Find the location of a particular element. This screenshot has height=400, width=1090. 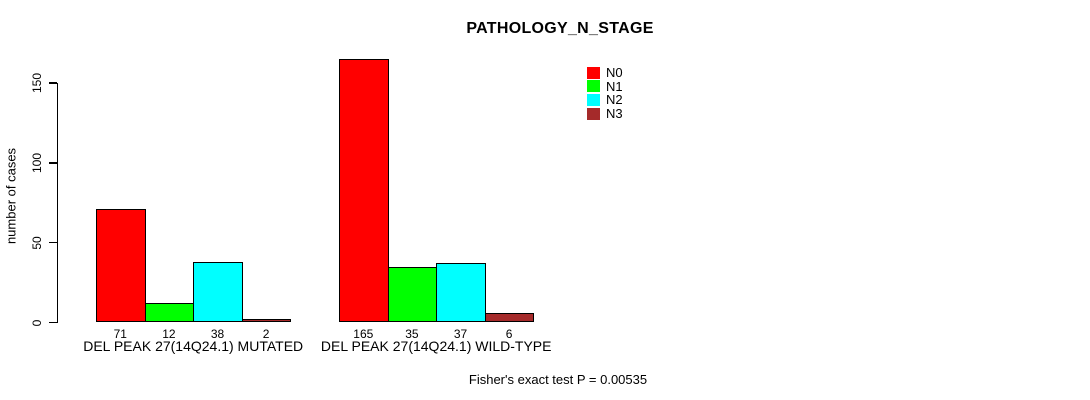

bar-n2-group0 is located at coordinates (218, 292).